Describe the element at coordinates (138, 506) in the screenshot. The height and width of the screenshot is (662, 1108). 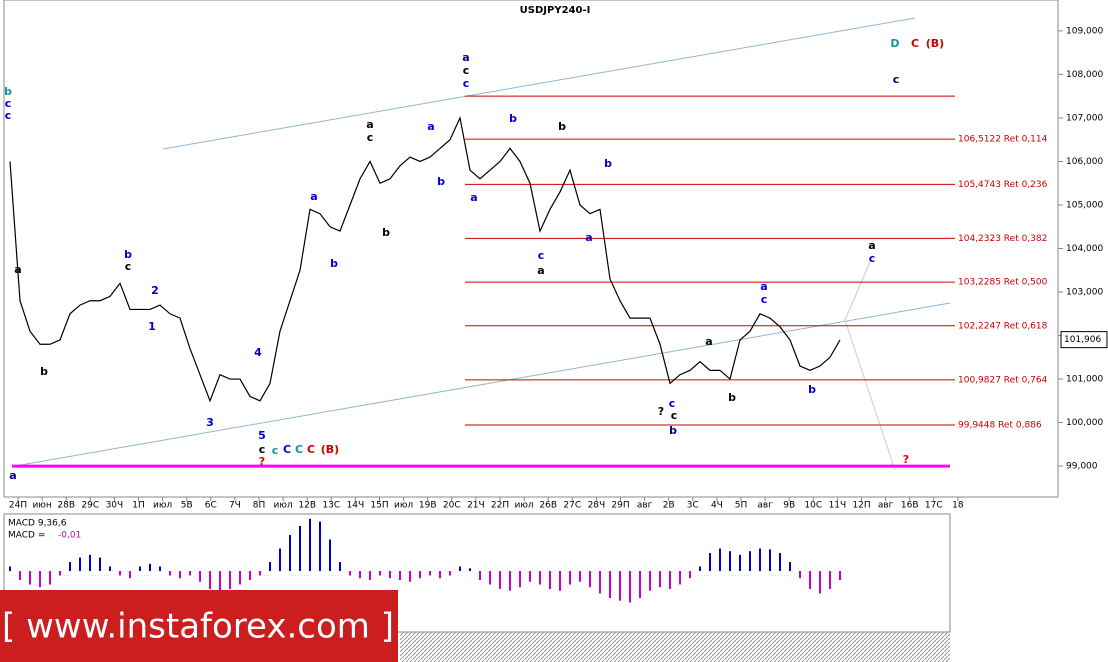
I see `x-tick-label: 1П` at that location.